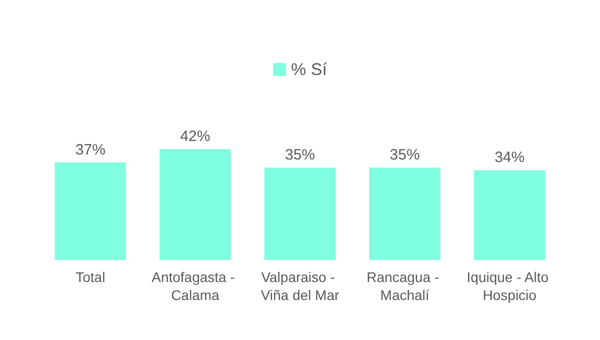 The width and height of the screenshot is (600, 340). What do you see at coordinates (300, 286) in the screenshot?
I see `x-tick-label: Valparaiso - Viña del Mar` at bounding box center [300, 286].